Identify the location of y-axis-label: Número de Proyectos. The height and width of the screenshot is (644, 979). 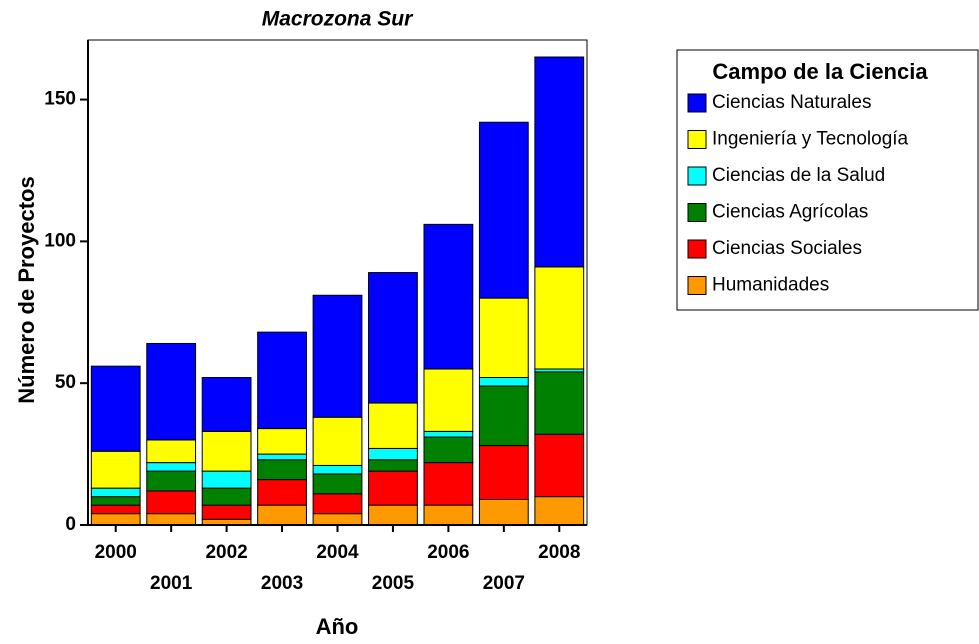
(26, 289).